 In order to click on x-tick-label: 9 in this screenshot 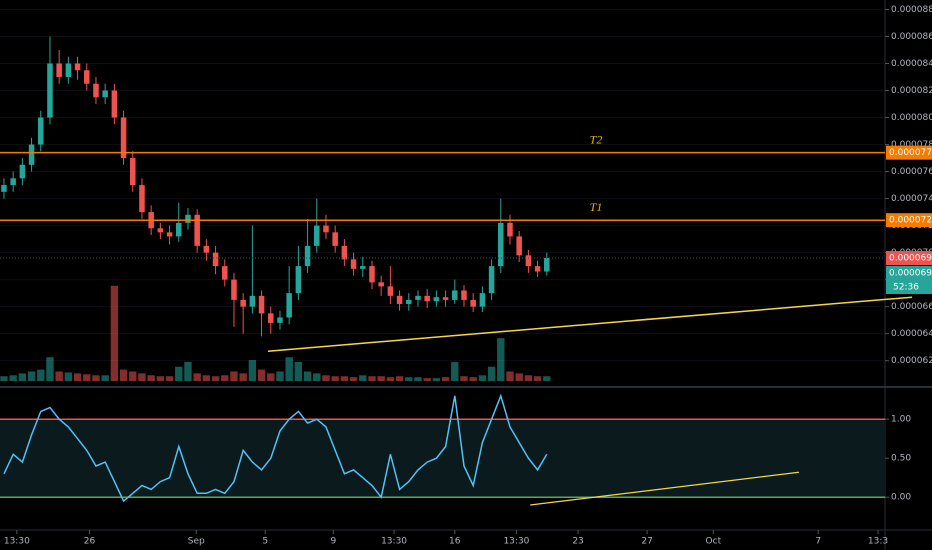, I will do `click(333, 542)`.